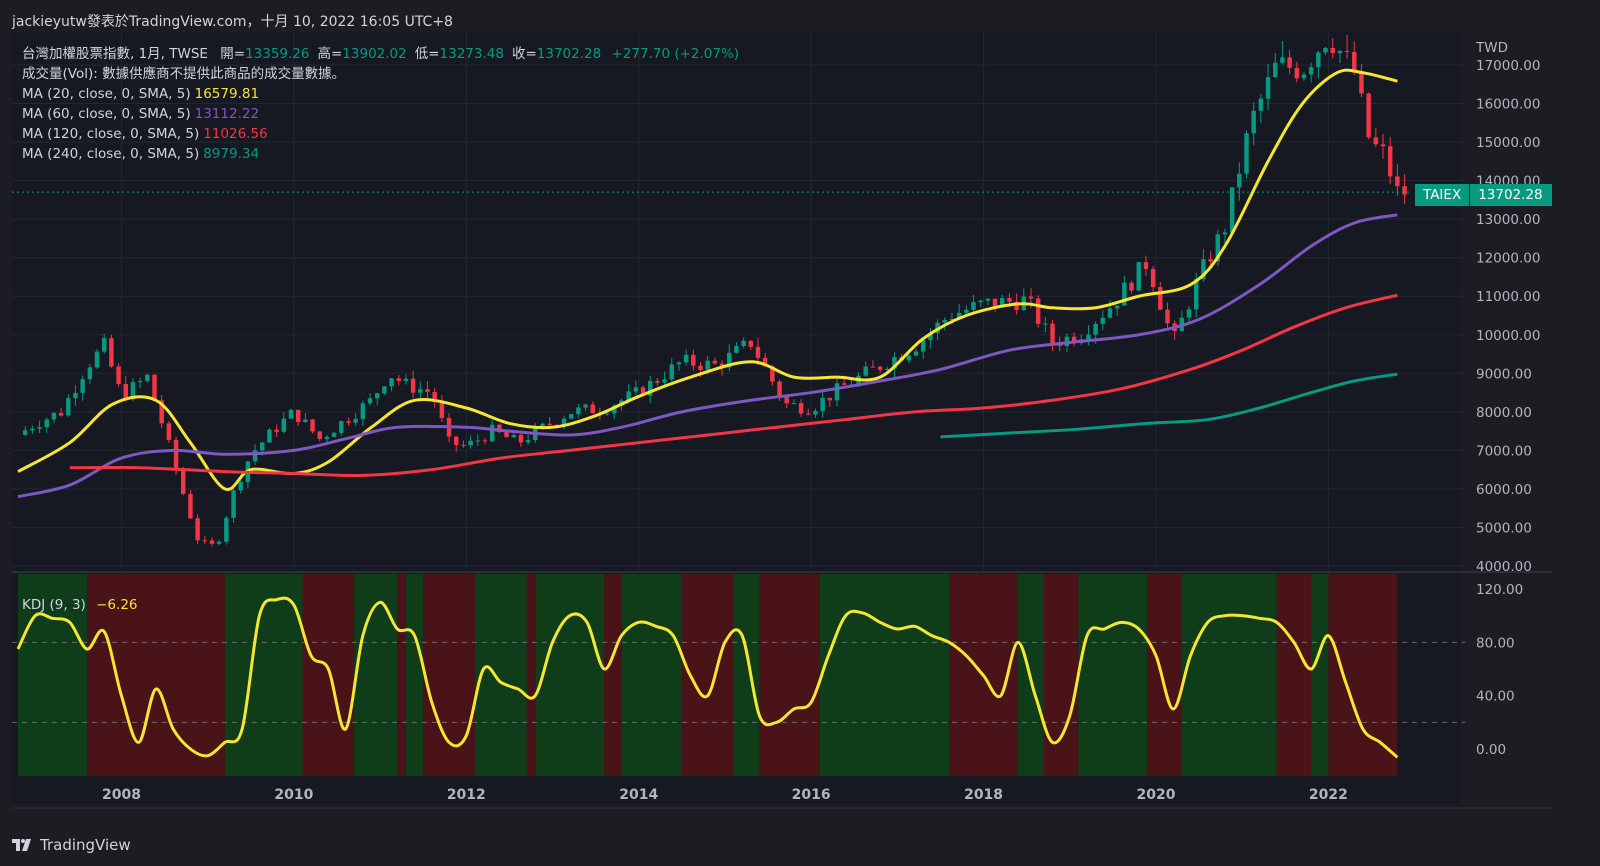 This screenshot has width=1600, height=866. I want to click on time-tick-label: 2012, so click(466, 795).